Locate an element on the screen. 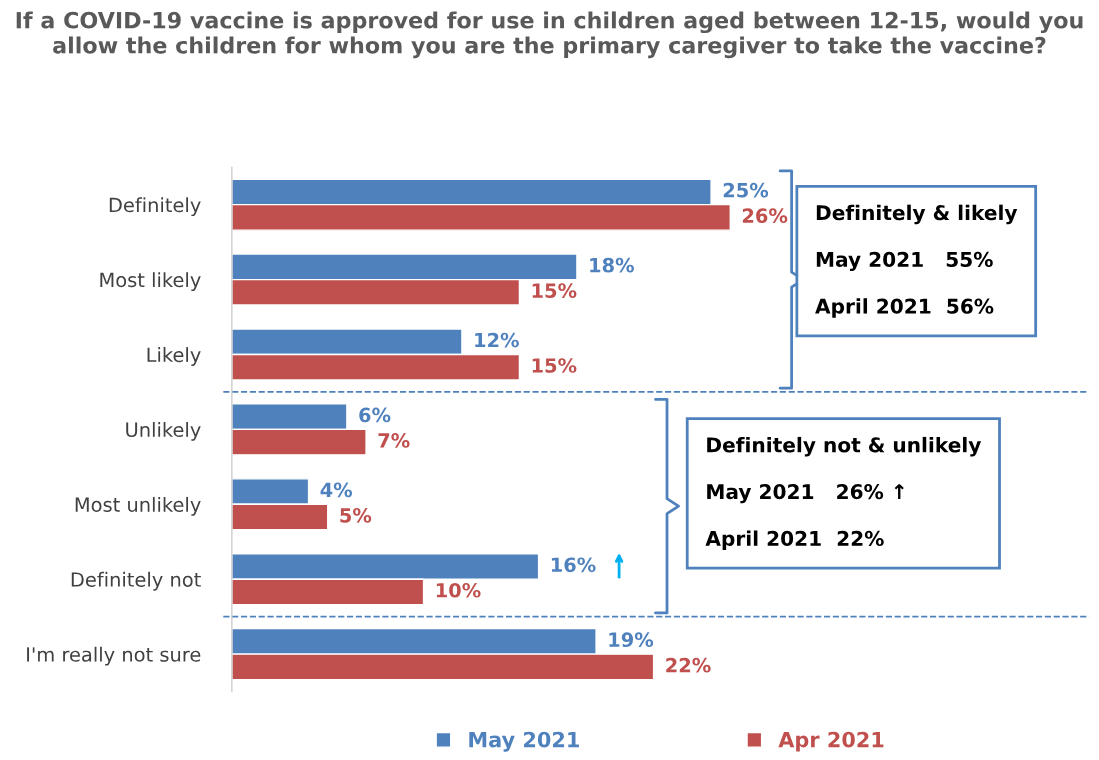 Image resolution: width=1099 pixels, height=760 pixels. y-tick-label: Most unlikely is located at coordinates (138, 506).